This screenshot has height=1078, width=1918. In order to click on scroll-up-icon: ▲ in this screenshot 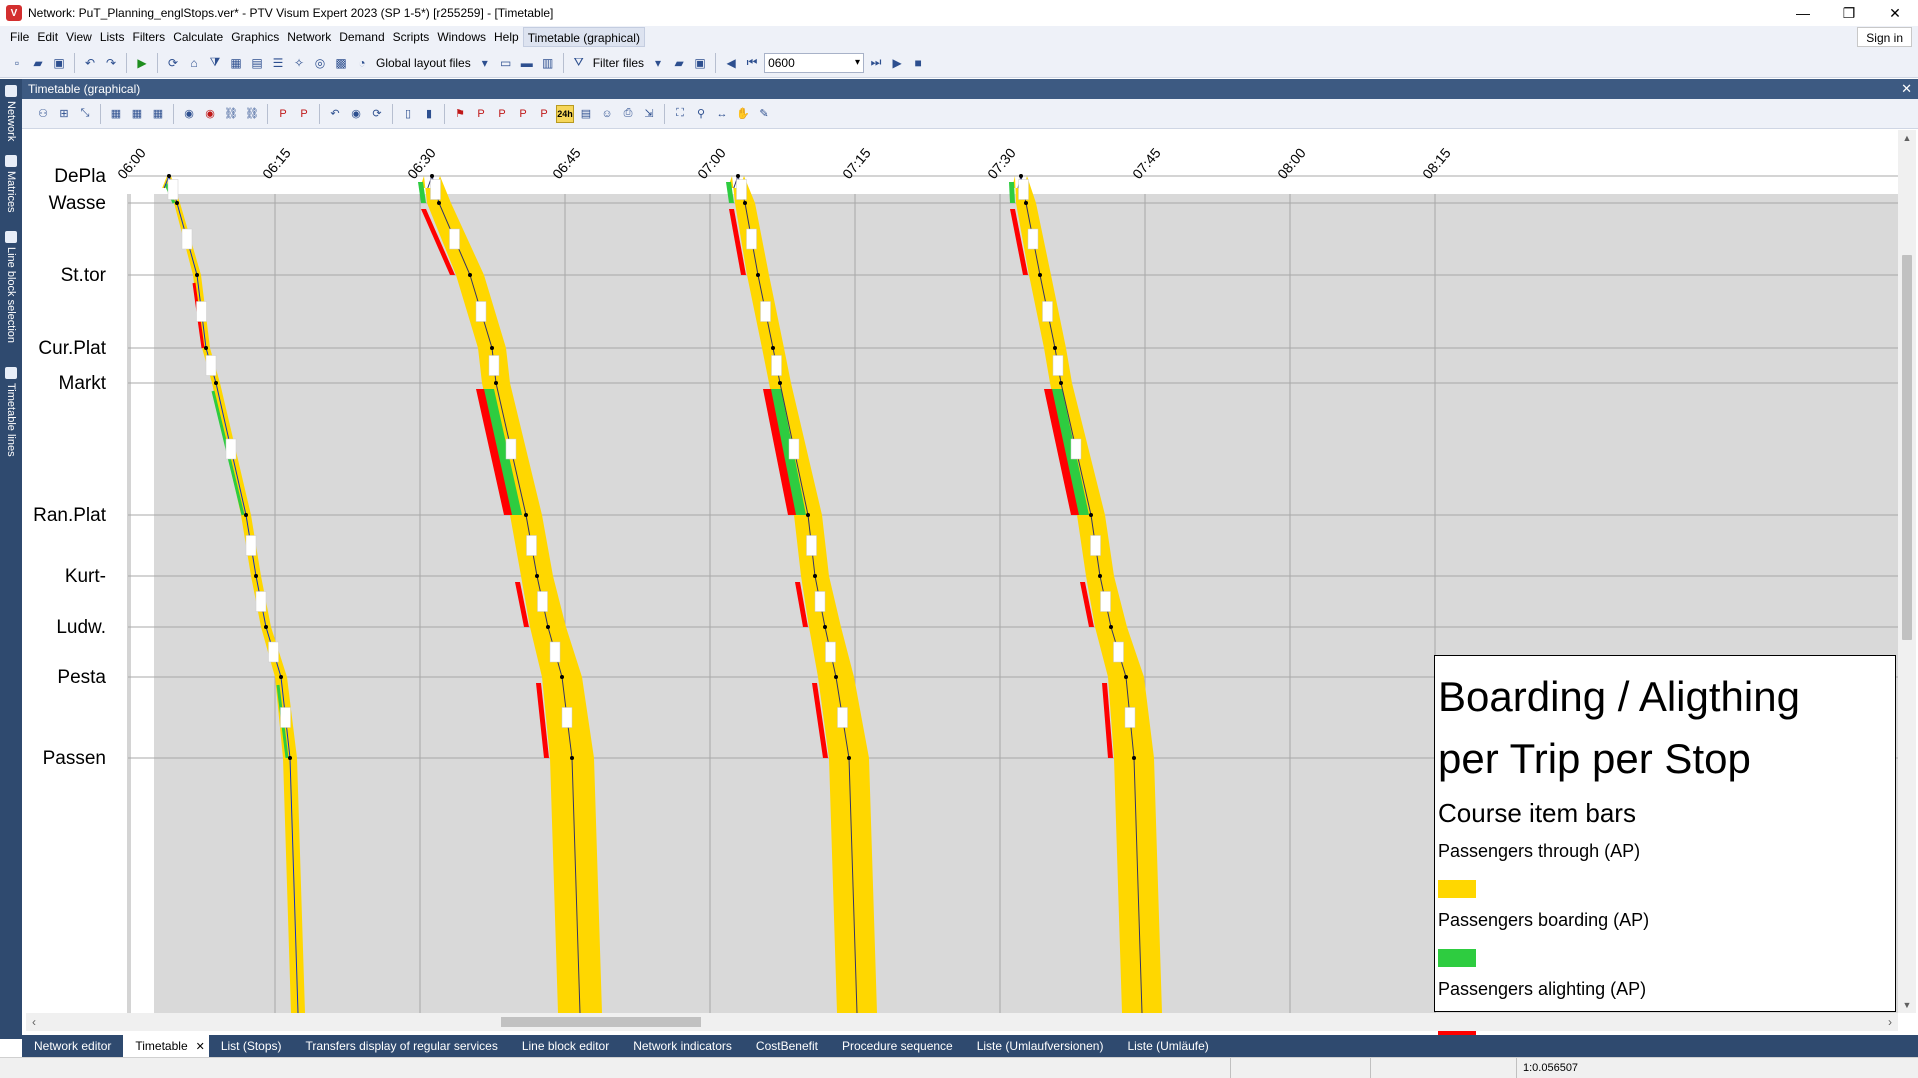, I will do `click(1907, 138)`.